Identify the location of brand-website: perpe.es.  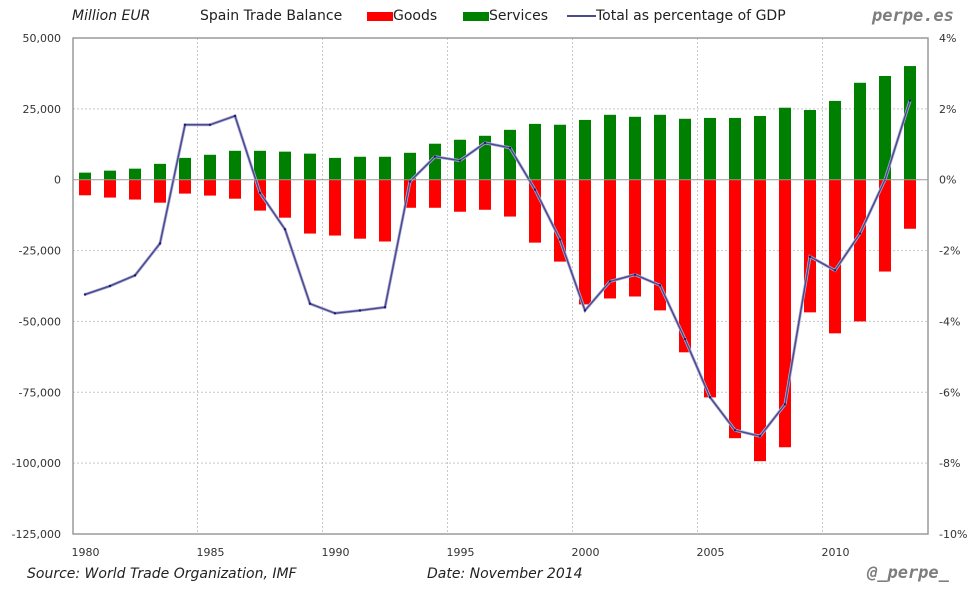
(913, 16).